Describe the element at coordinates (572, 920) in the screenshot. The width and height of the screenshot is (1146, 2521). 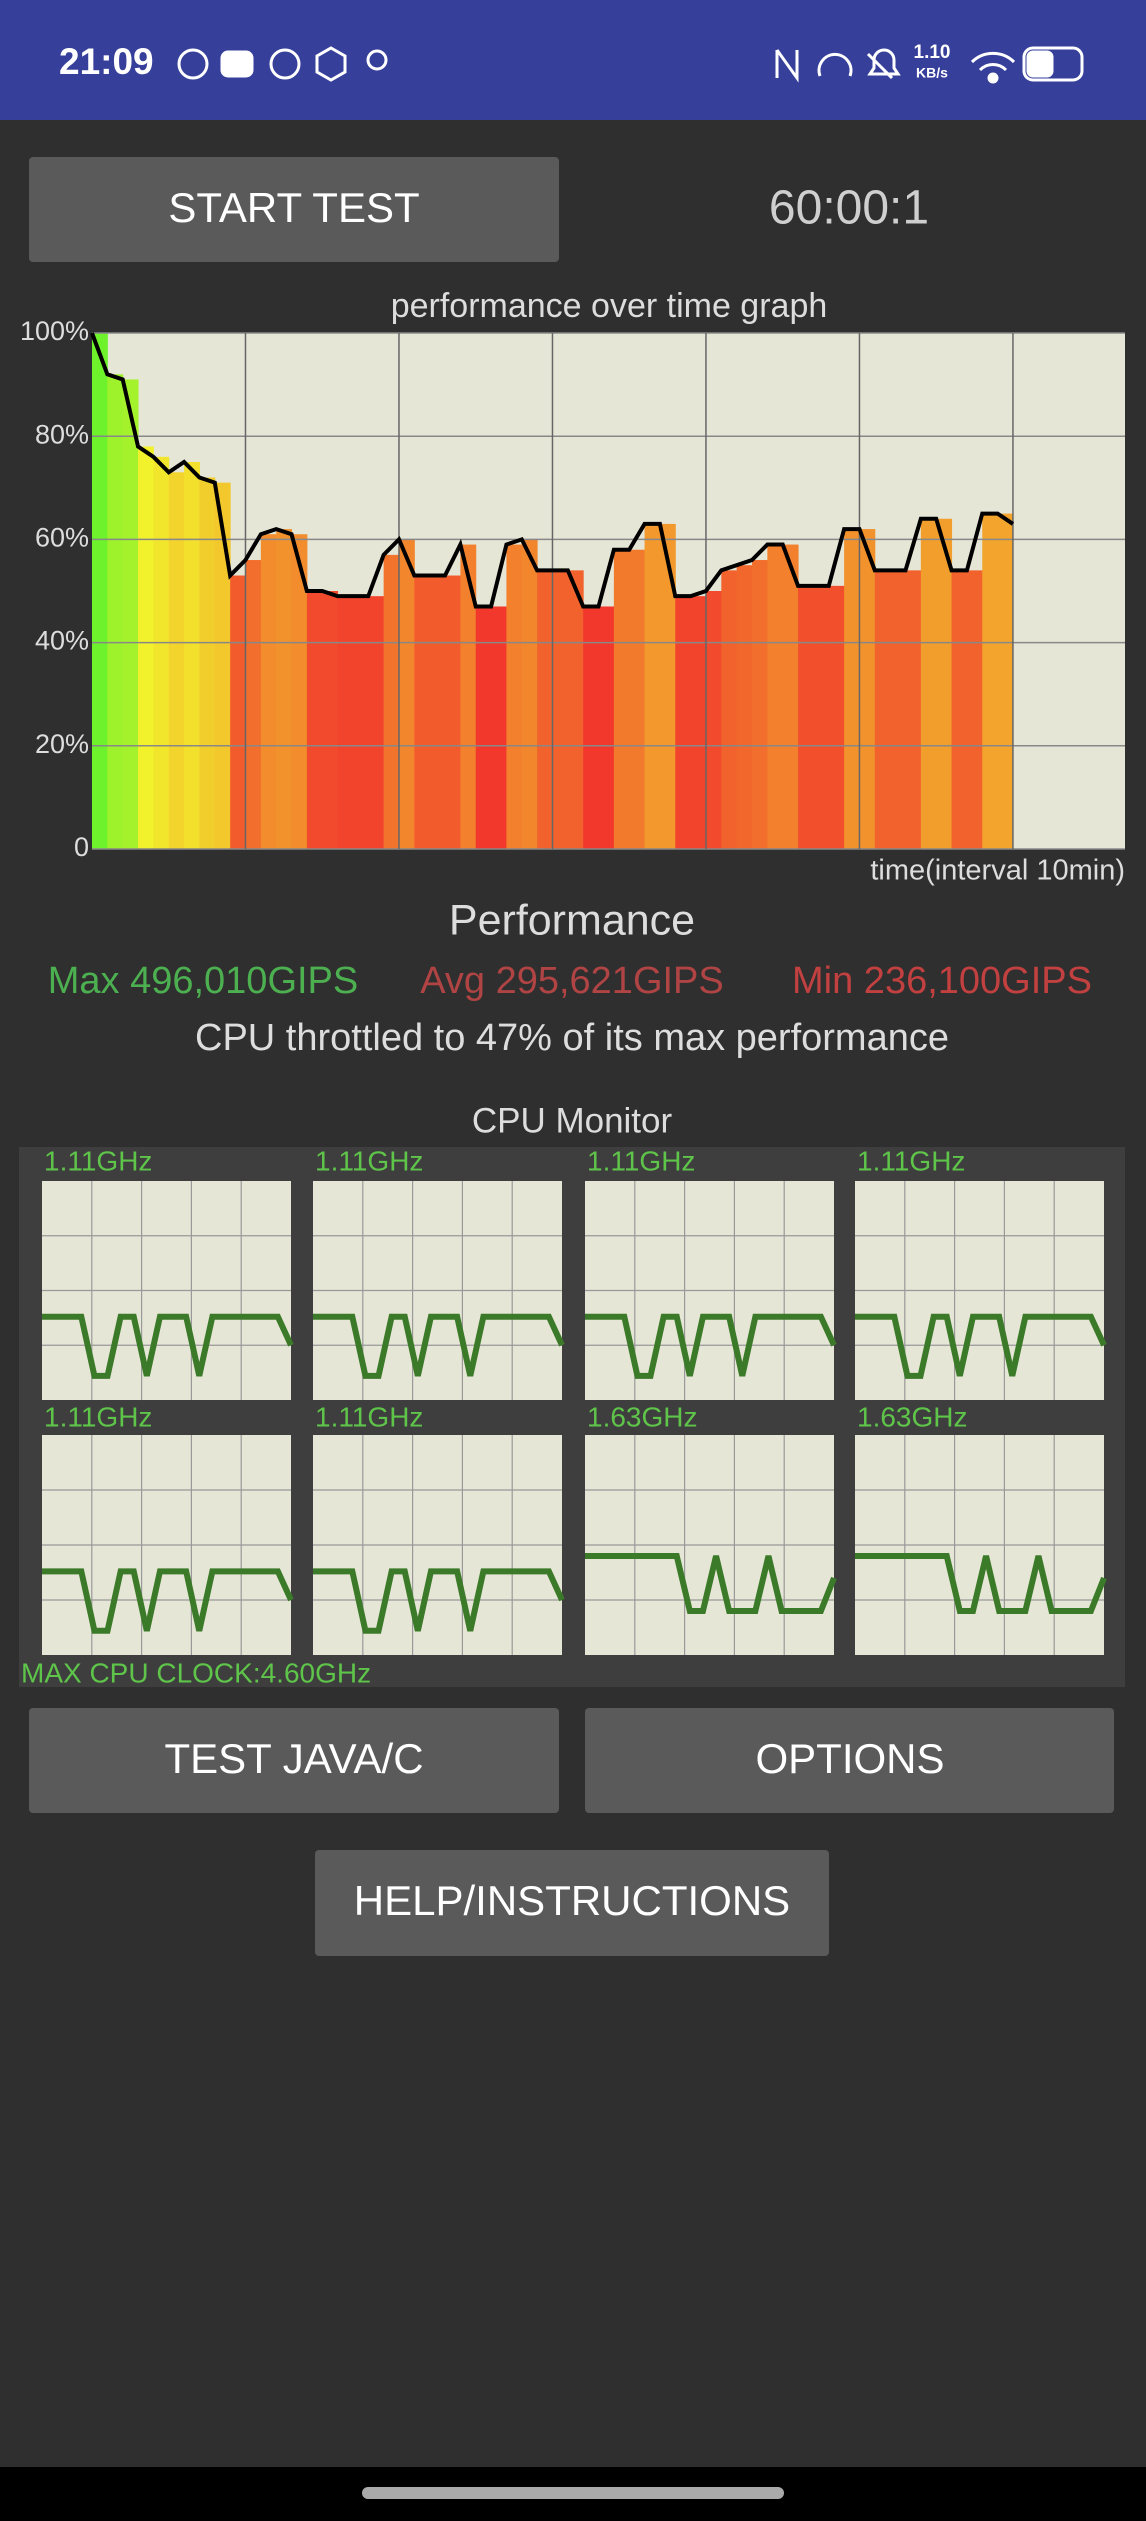
I see `performance-title: Performance` at that location.